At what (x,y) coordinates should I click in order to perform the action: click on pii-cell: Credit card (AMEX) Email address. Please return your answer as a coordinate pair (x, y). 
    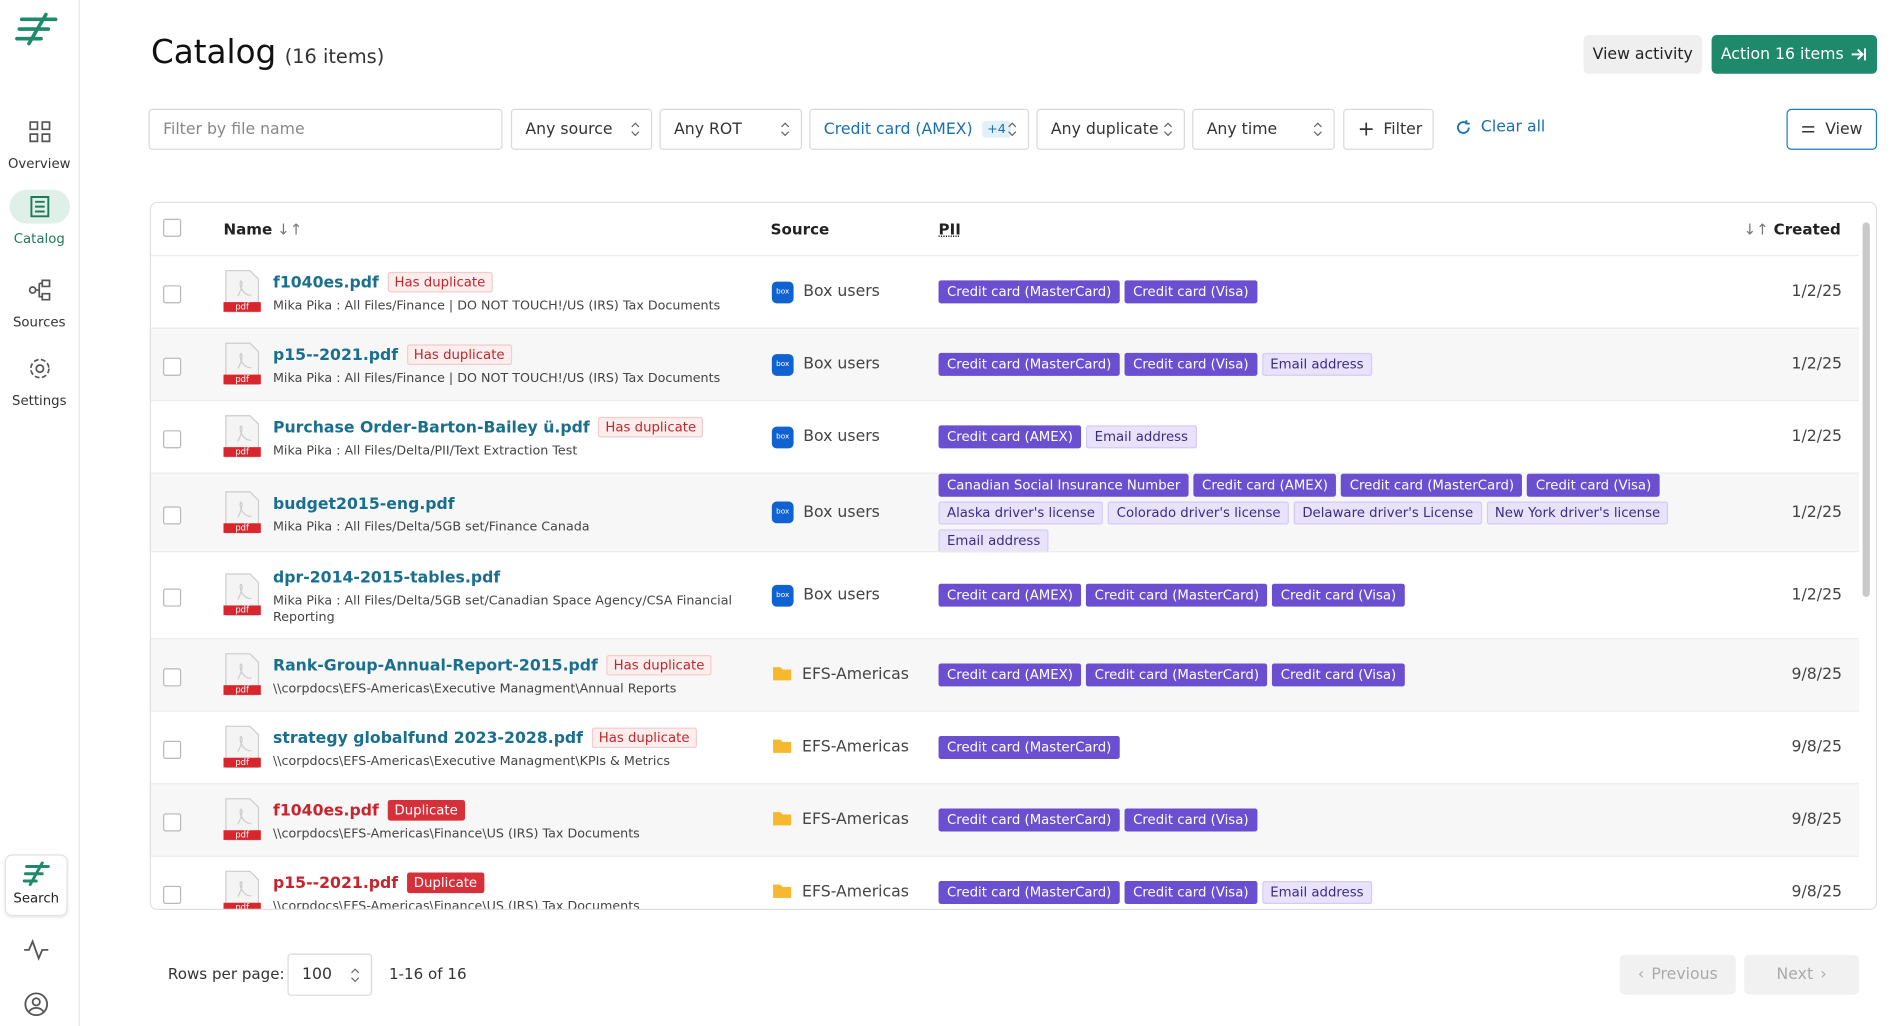
    Looking at the image, I should click on (1342, 436).